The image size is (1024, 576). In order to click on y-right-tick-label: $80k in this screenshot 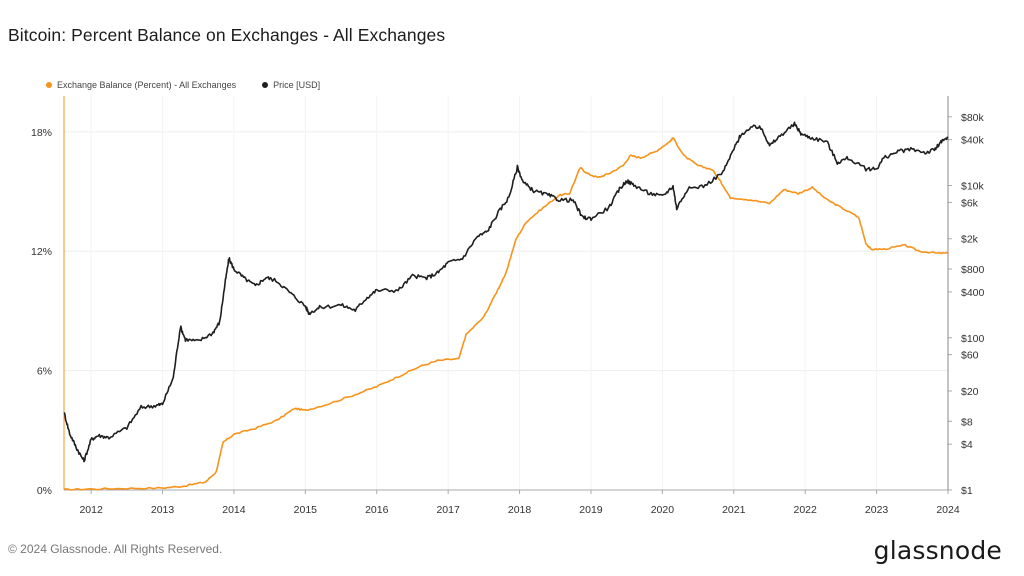, I will do `click(973, 118)`.